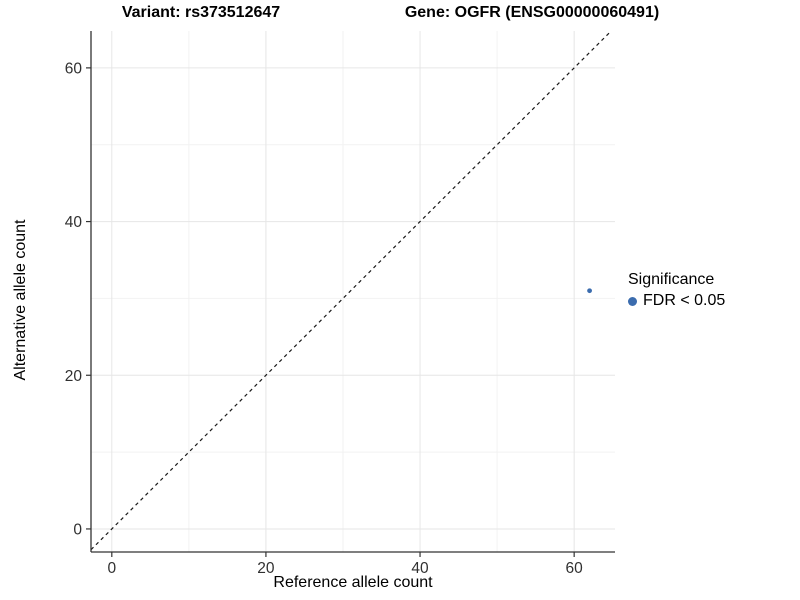 This screenshot has height=600, width=800. What do you see at coordinates (671, 279) in the screenshot?
I see `legend-title: Significance` at bounding box center [671, 279].